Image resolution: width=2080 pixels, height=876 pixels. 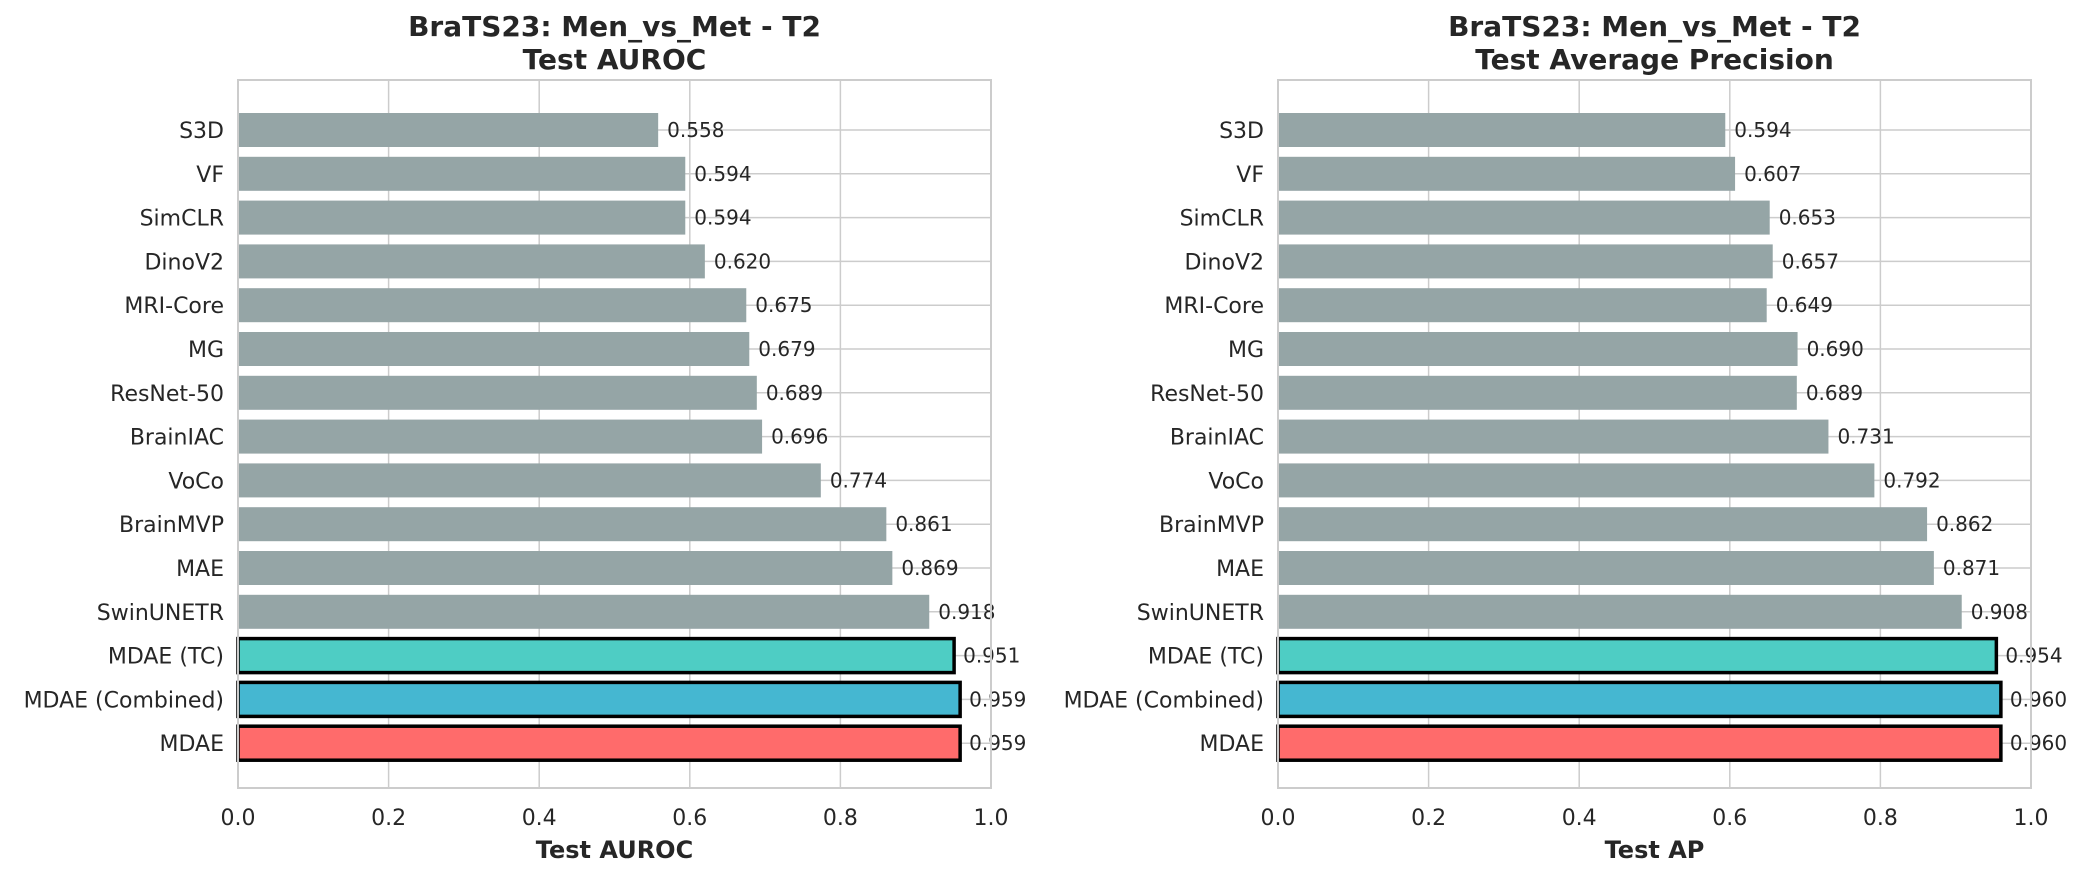 I want to click on auroc-xtick-label: 0.6, so click(x=689, y=818).